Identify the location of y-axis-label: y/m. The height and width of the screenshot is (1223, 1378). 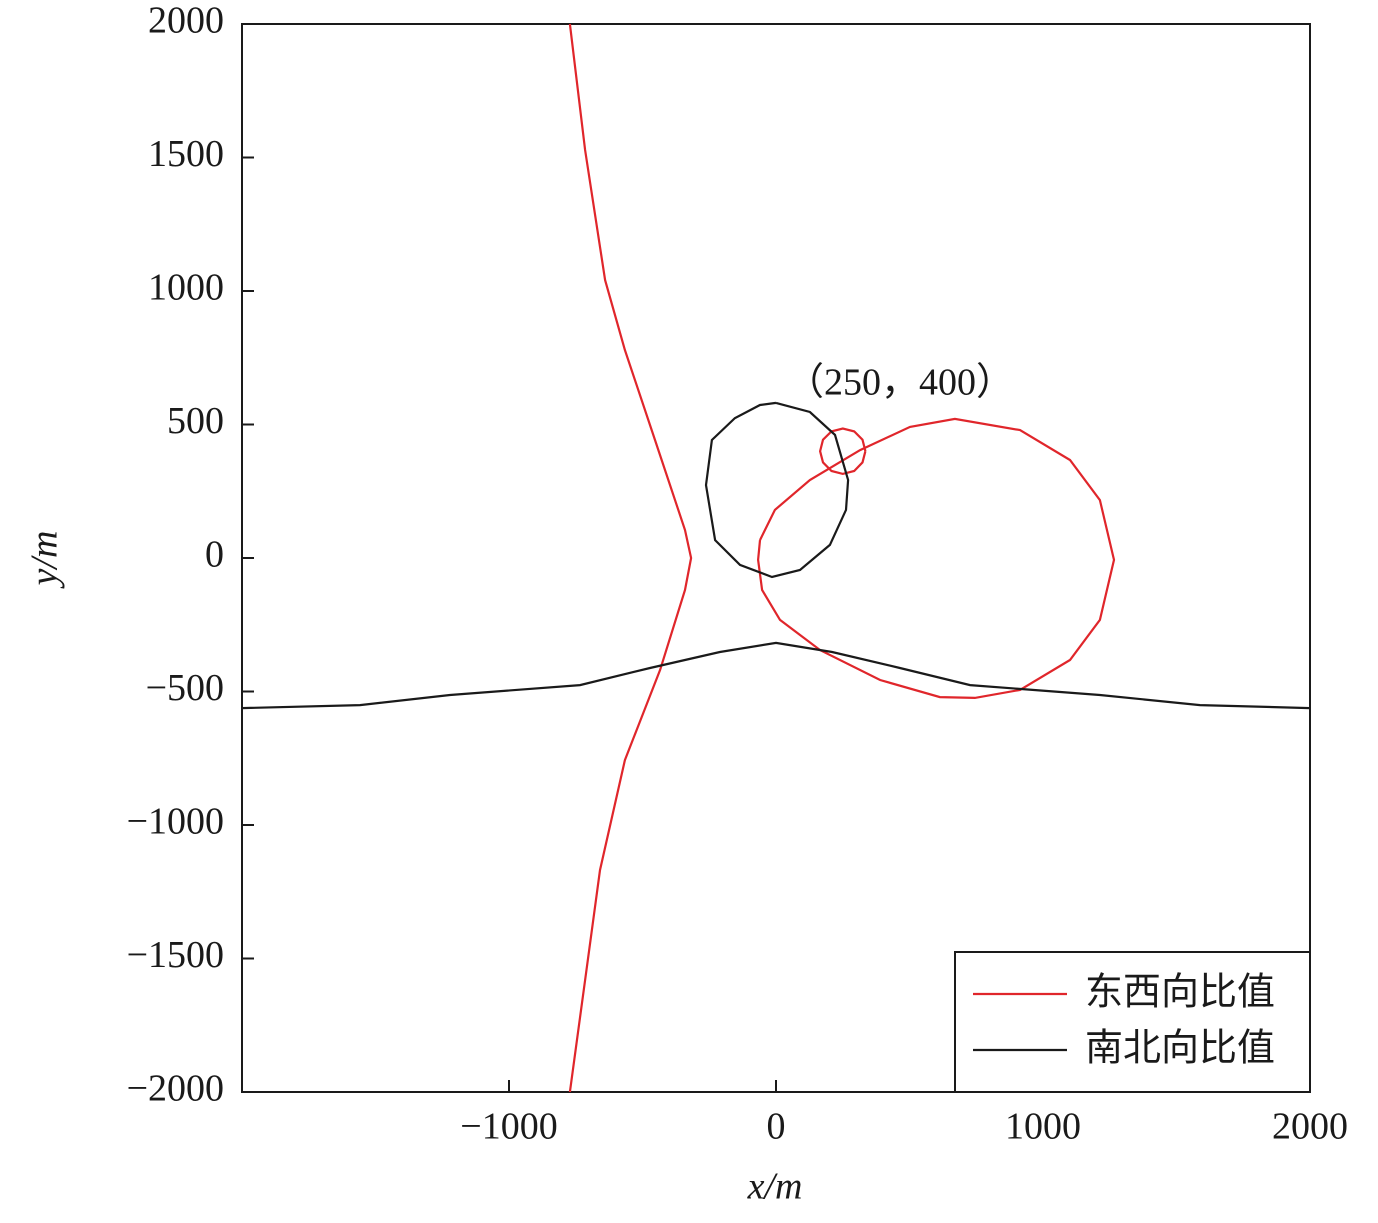
(45, 560).